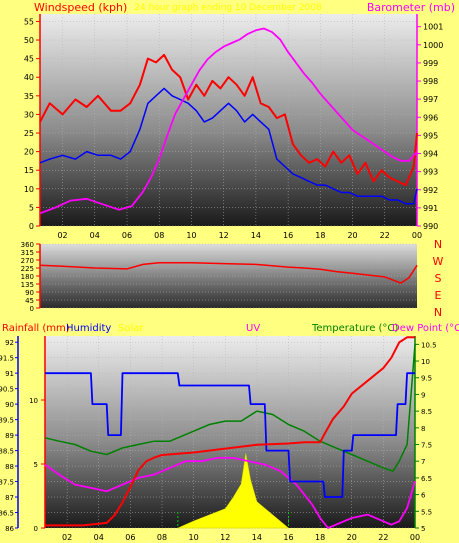 The image size is (459, 543). What do you see at coordinates (36, 328) in the screenshot?
I see `rainfall-title: Rainfall (mm)` at bounding box center [36, 328].